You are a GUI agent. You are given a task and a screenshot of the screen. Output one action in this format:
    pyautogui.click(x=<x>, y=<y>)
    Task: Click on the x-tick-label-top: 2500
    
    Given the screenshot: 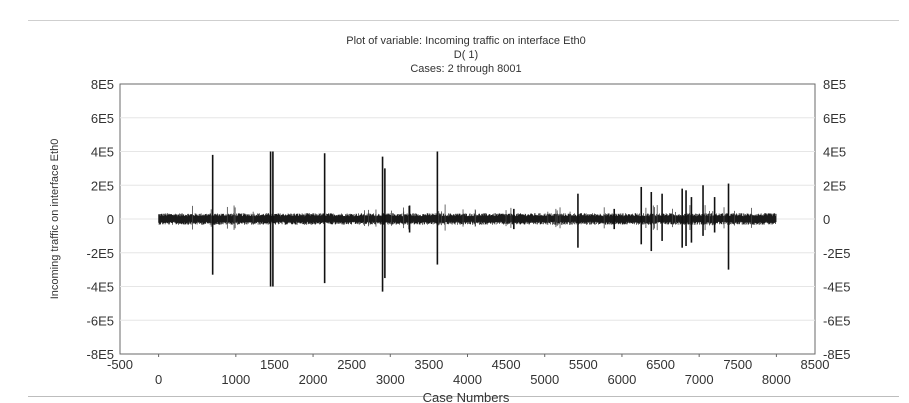 What is the action you would take?
    pyautogui.click(x=351, y=364)
    